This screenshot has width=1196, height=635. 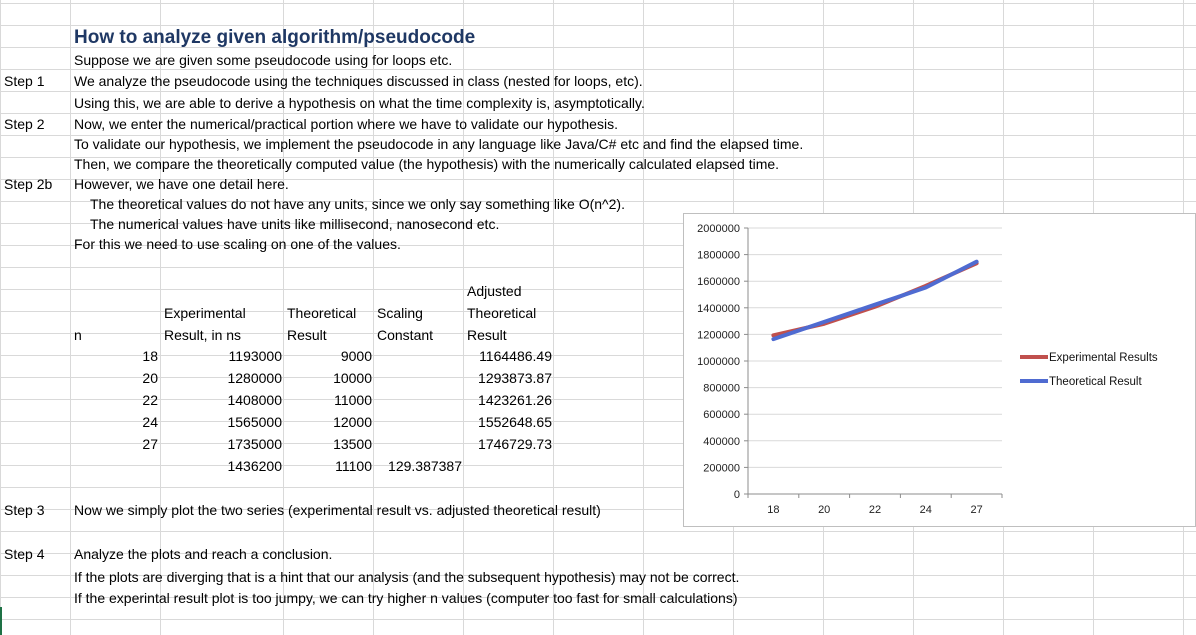 I want to click on x-tick-label: 22, so click(x=875, y=510).